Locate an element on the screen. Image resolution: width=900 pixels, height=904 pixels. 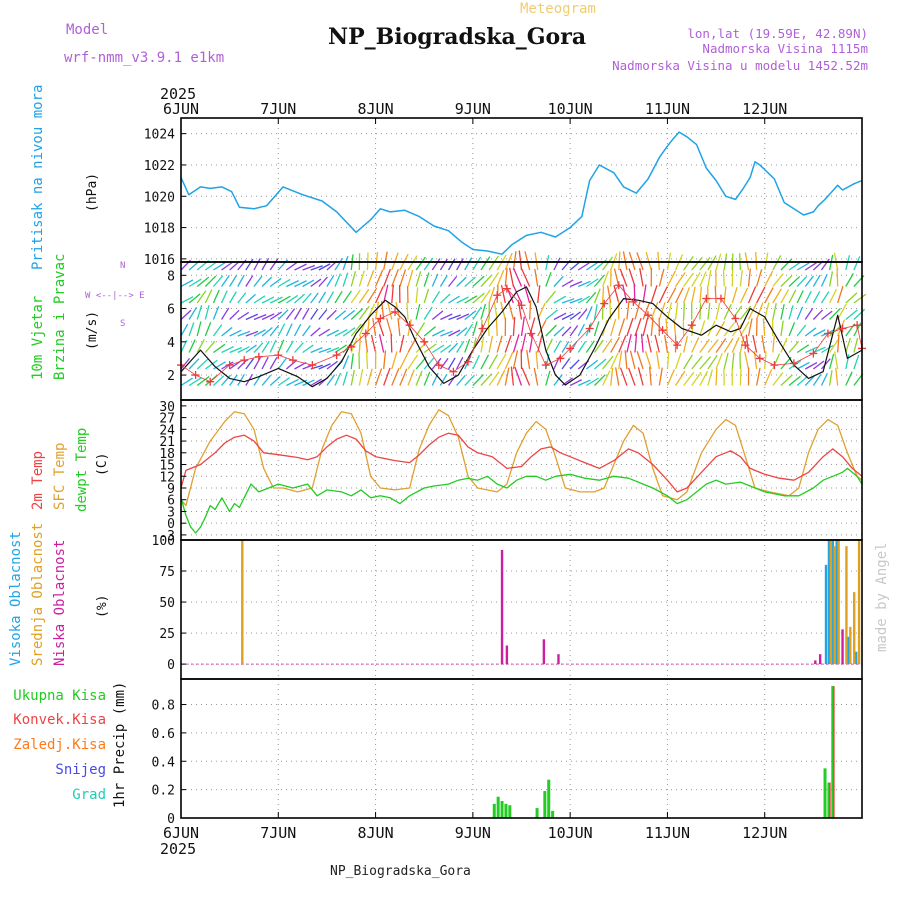
x-label-bottom: 10JUN is located at coordinates (570, 833).